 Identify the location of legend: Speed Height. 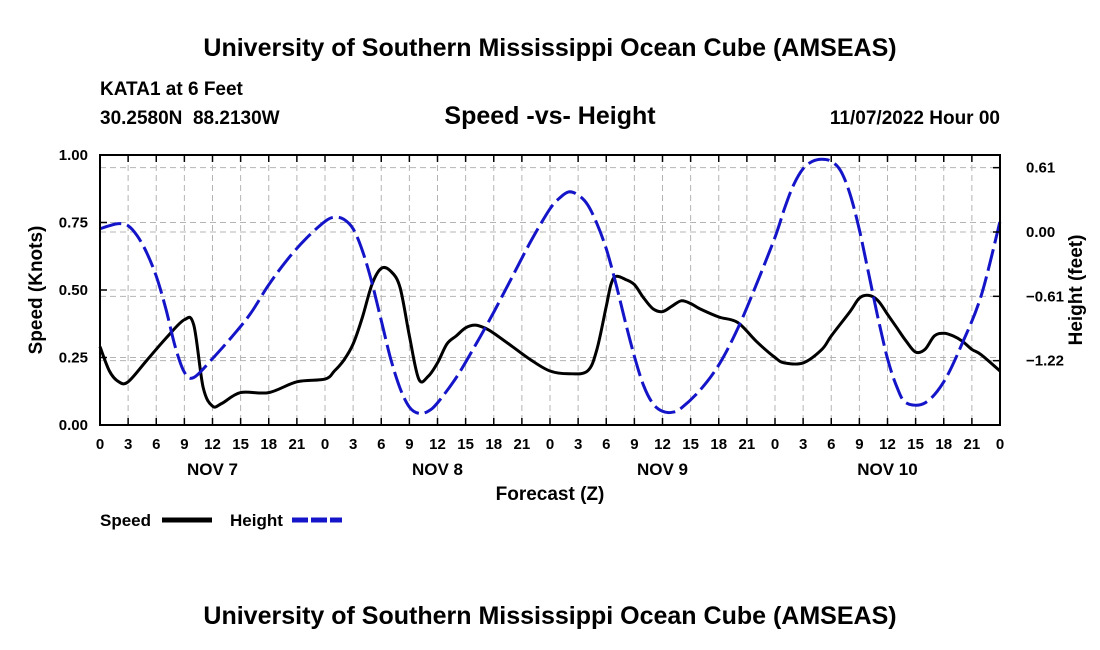
(221, 520).